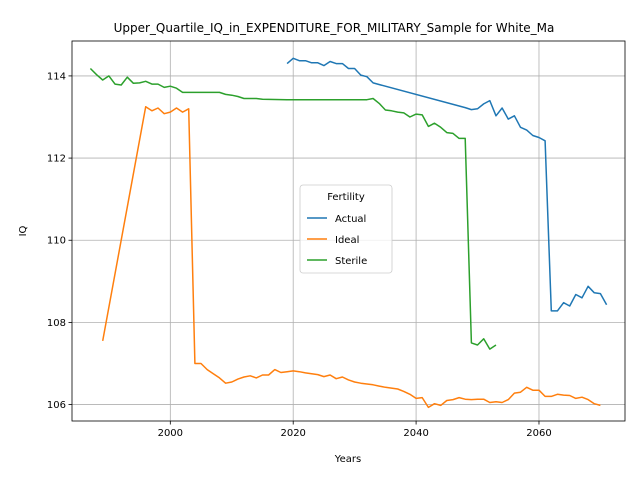 This screenshot has width=640, height=480. Describe the element at coordinates (346, 197) in the screenshot. I see `legend-title: Fertility` at that location.